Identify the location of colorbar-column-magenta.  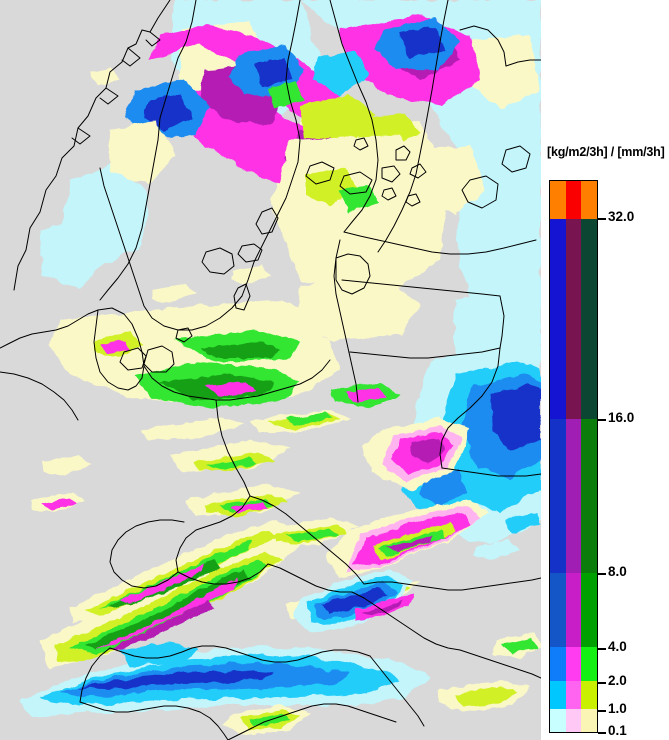
(573, 456).